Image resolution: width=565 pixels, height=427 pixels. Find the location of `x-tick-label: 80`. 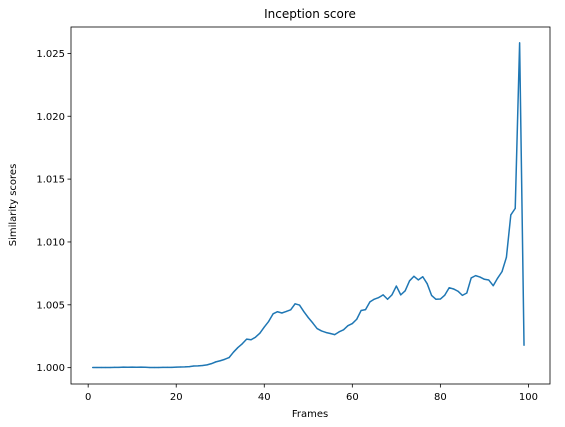

x-tick-label: 80 is located at coordinates (440, 397).